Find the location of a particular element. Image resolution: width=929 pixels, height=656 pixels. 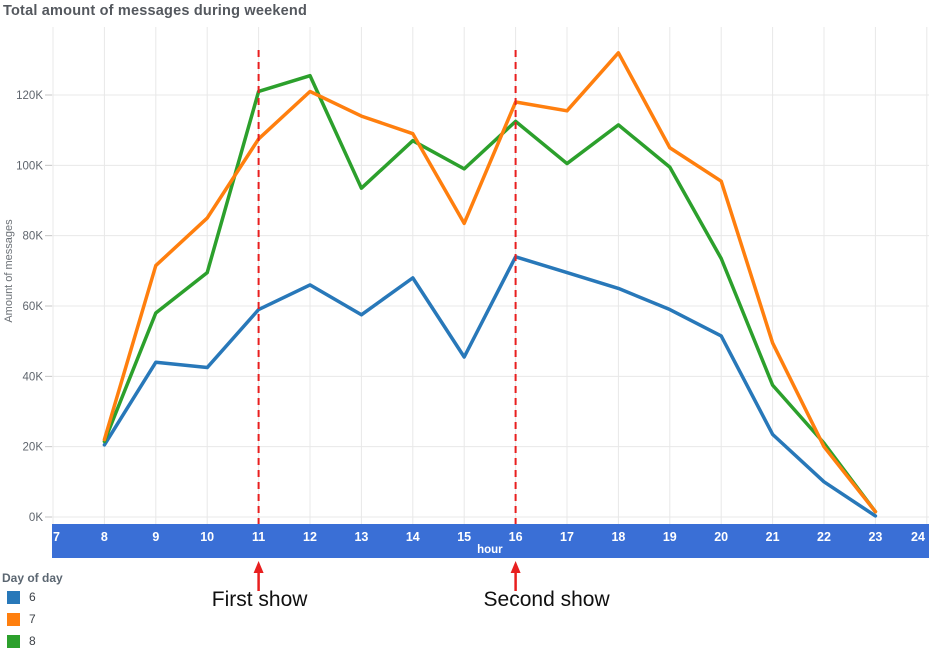

x-tick-label: 19 is located at coordinates (670, 537).